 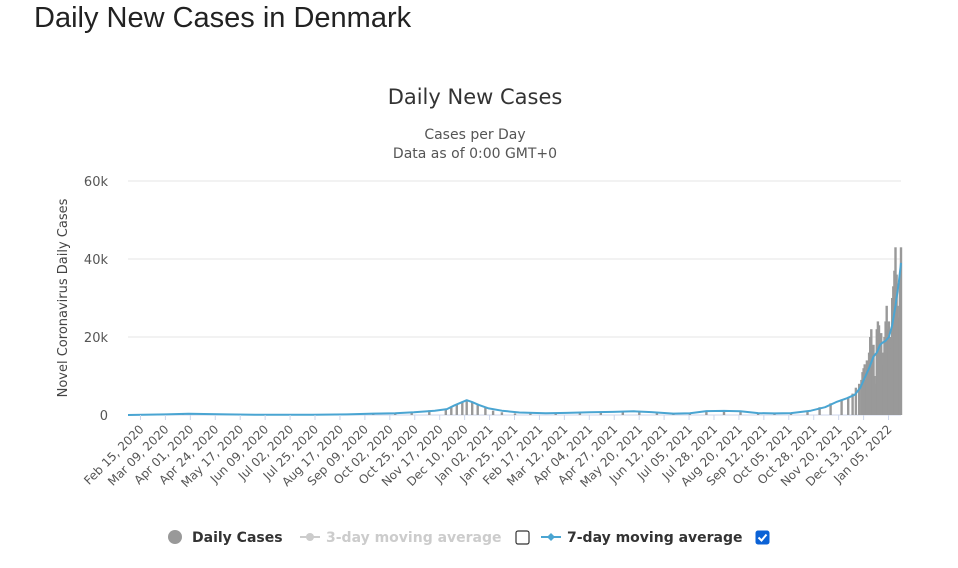 I want to click on chart-subtitle-line1: Cases per Day, so click(x=474, y=135).